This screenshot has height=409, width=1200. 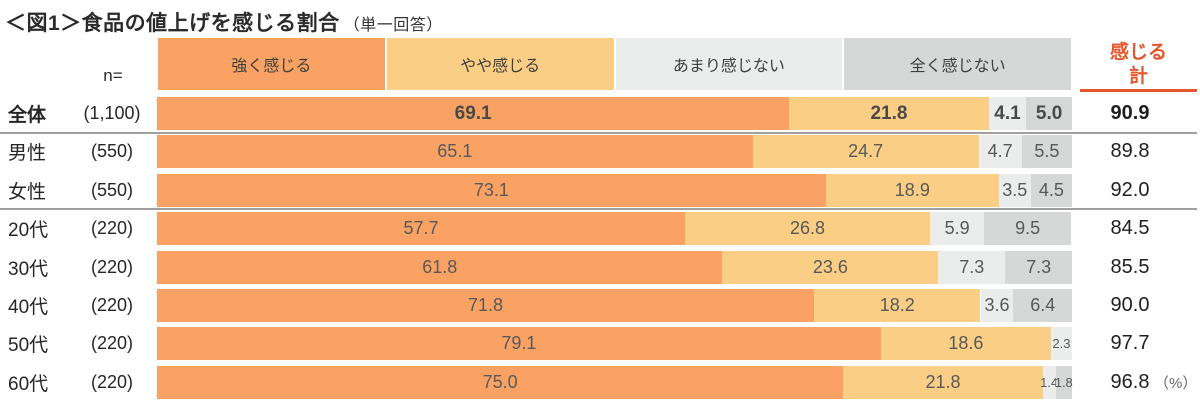 I want to click on bar-segment: 2.3, so click(x=1061, y=344).